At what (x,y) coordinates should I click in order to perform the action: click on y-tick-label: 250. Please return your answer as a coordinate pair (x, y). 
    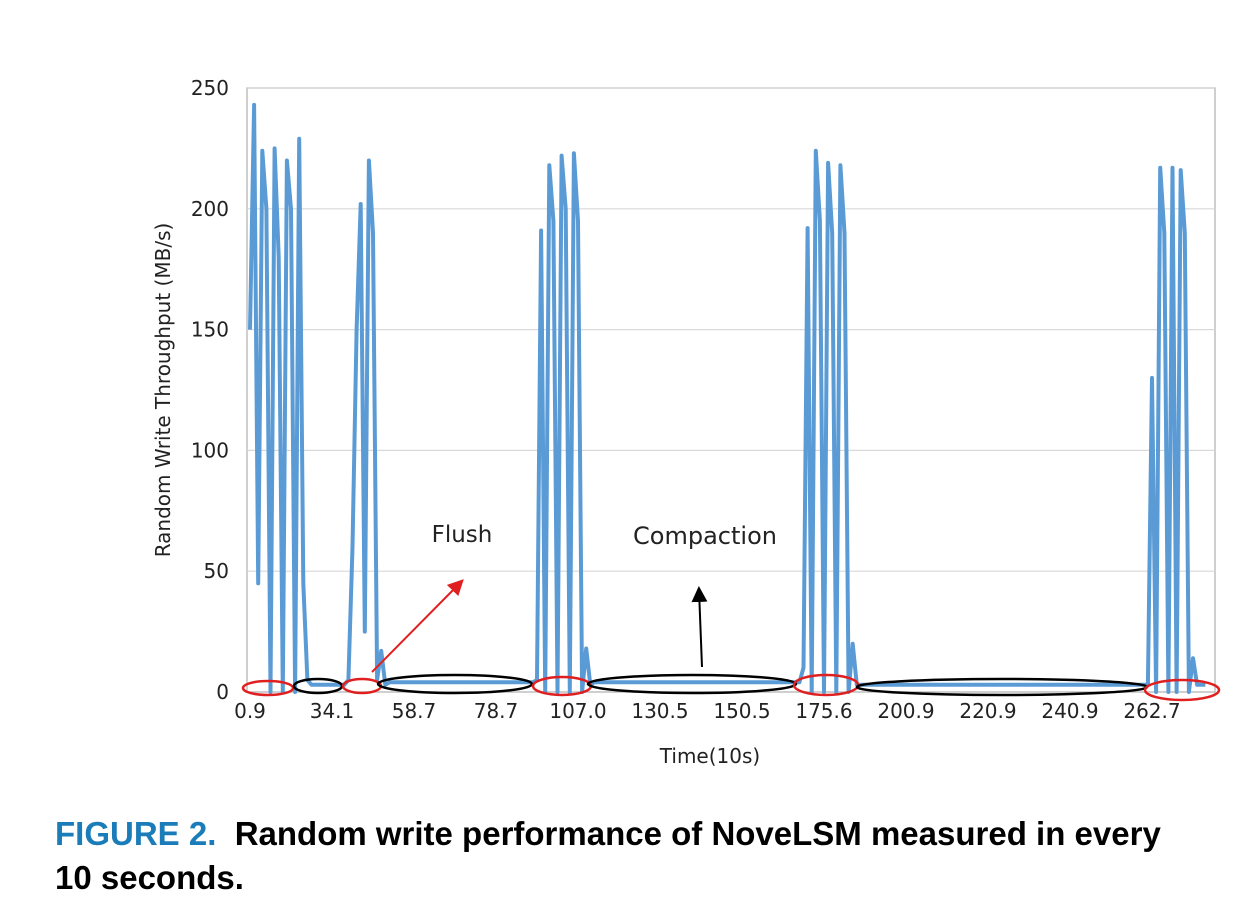
    Looking at the image, I should click on (210, 88).